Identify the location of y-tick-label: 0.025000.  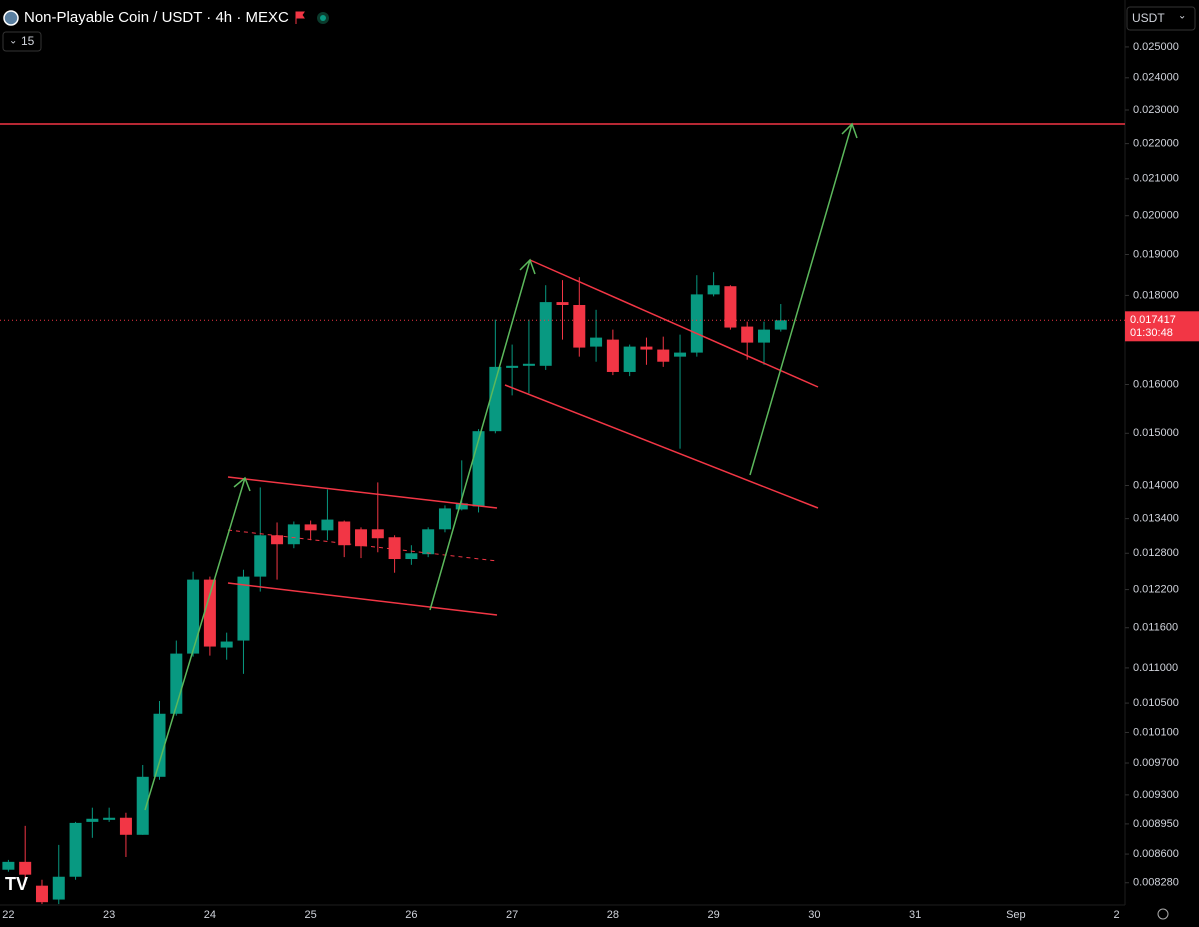
(1156, 47).